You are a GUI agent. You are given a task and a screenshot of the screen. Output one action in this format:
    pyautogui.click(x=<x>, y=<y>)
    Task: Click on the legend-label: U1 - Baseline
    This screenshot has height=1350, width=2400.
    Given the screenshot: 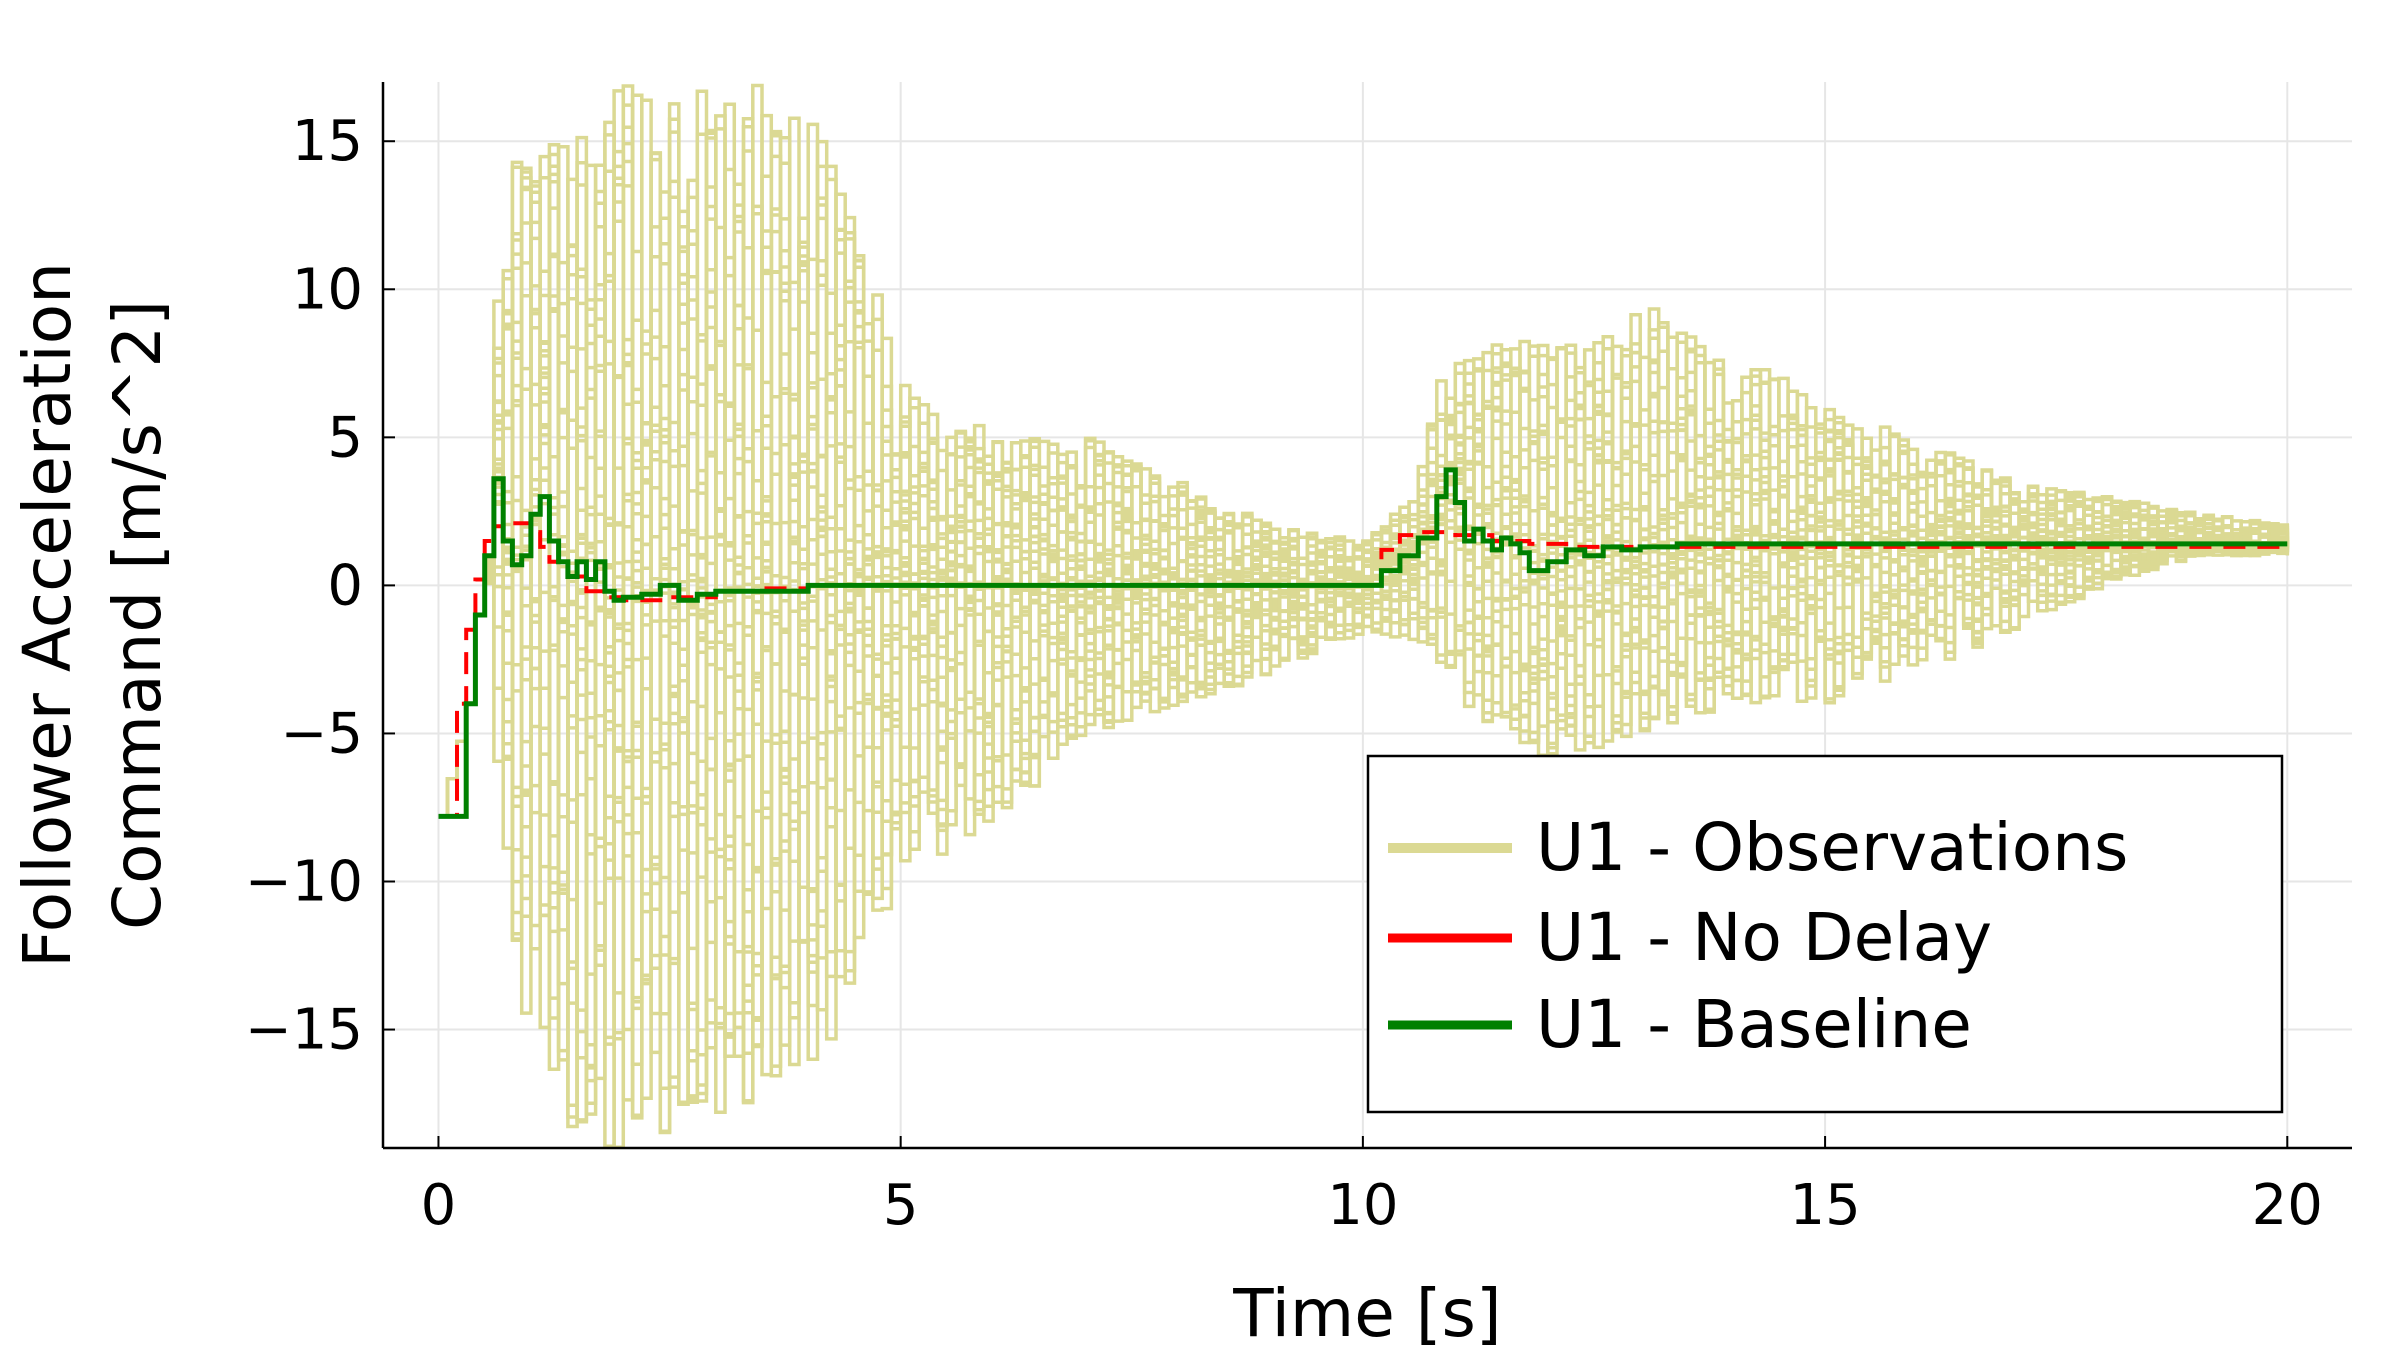 What is the action you would take?
    pyautogui.click(x=1754, y=1024)
    